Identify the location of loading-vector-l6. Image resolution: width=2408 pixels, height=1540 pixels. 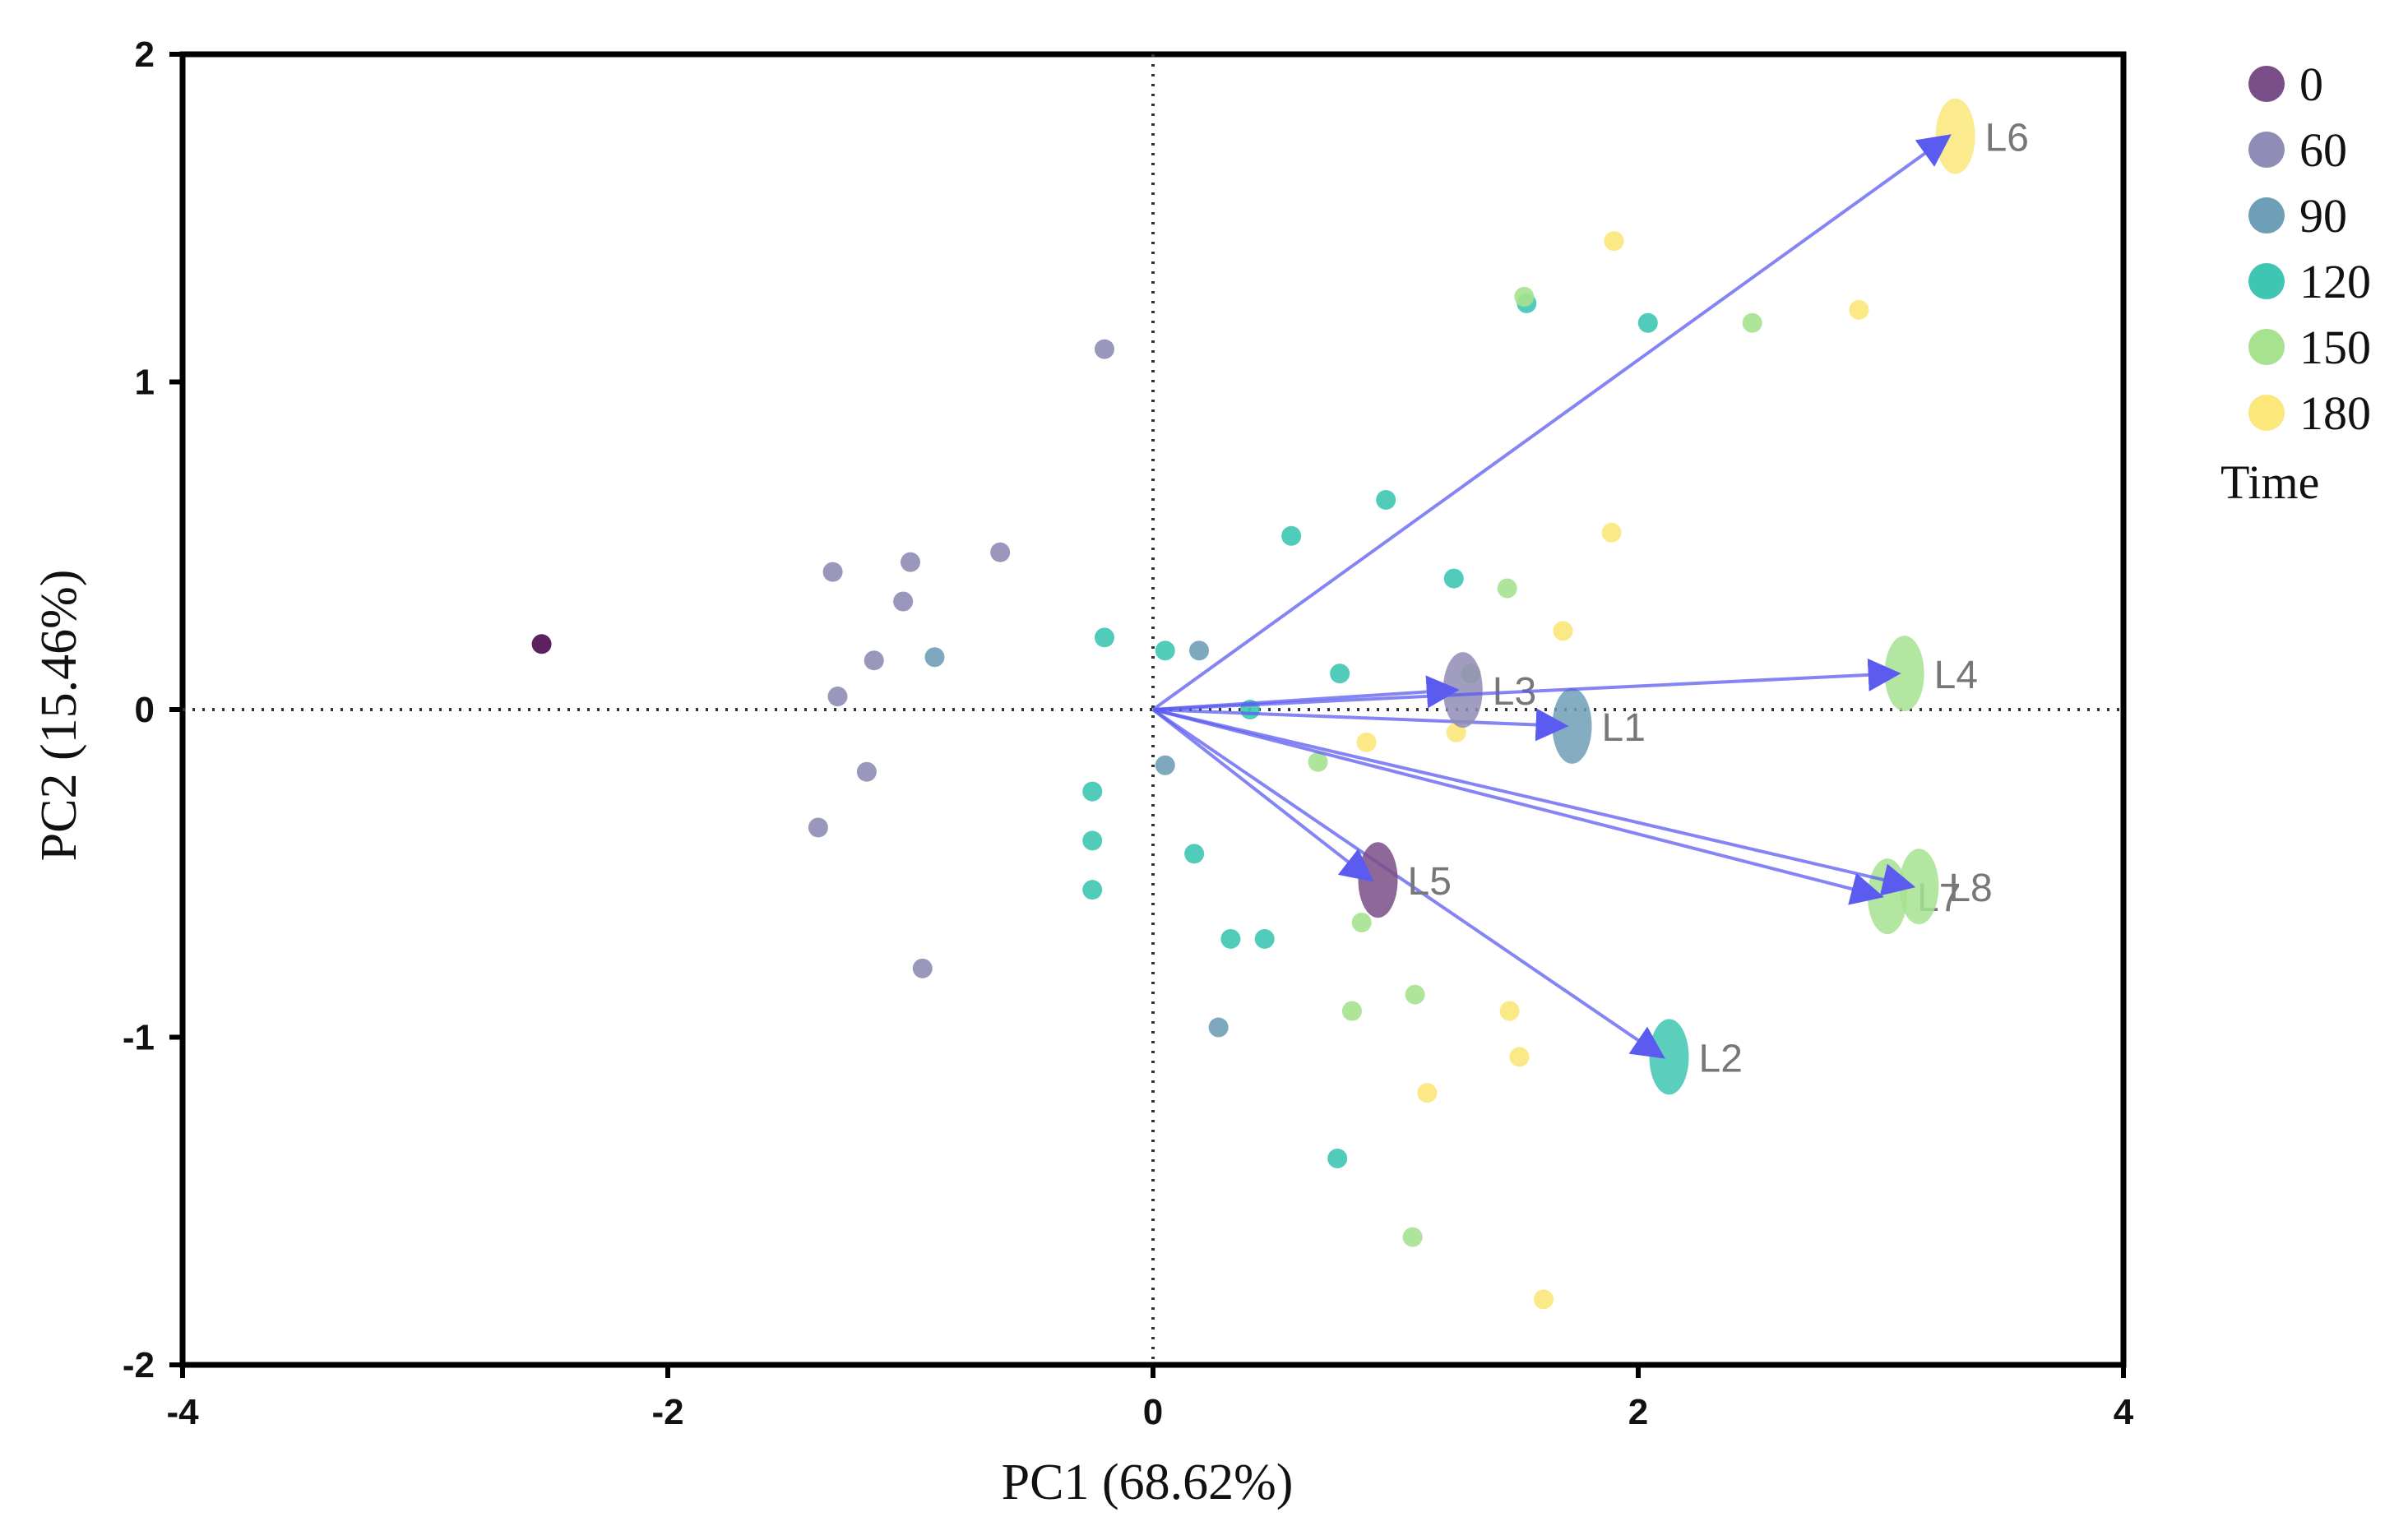
(1551, 422).